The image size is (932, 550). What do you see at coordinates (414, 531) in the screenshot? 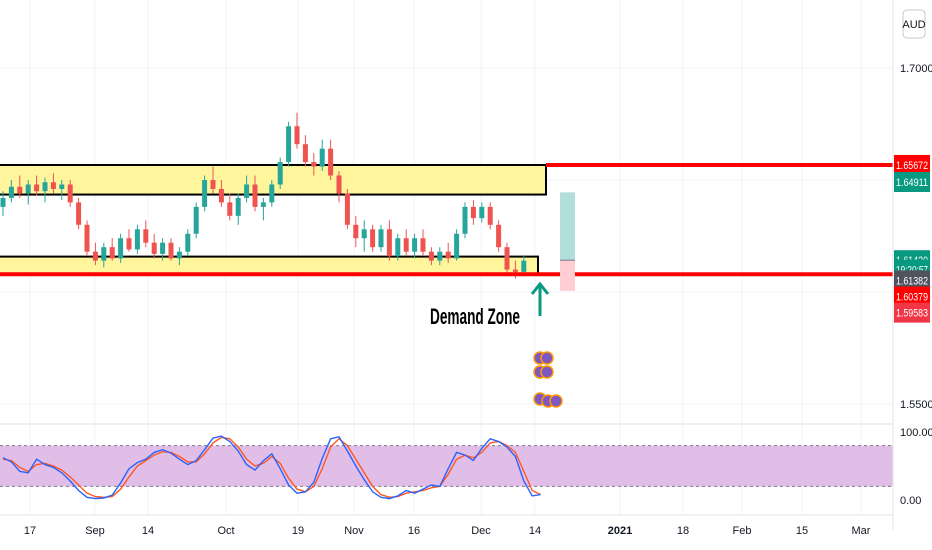
I see `time-tick-label: 16` at bounding box center [414, 531].